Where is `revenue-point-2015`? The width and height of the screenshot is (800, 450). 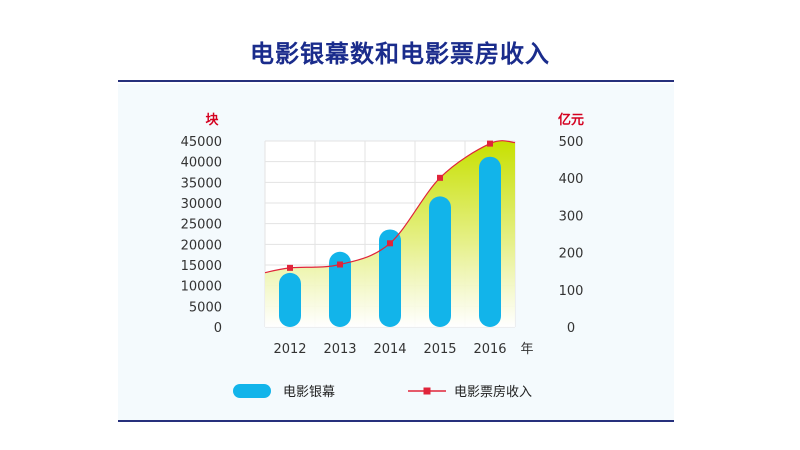
revenue-point-2015 is located at coordinates (440, 177).